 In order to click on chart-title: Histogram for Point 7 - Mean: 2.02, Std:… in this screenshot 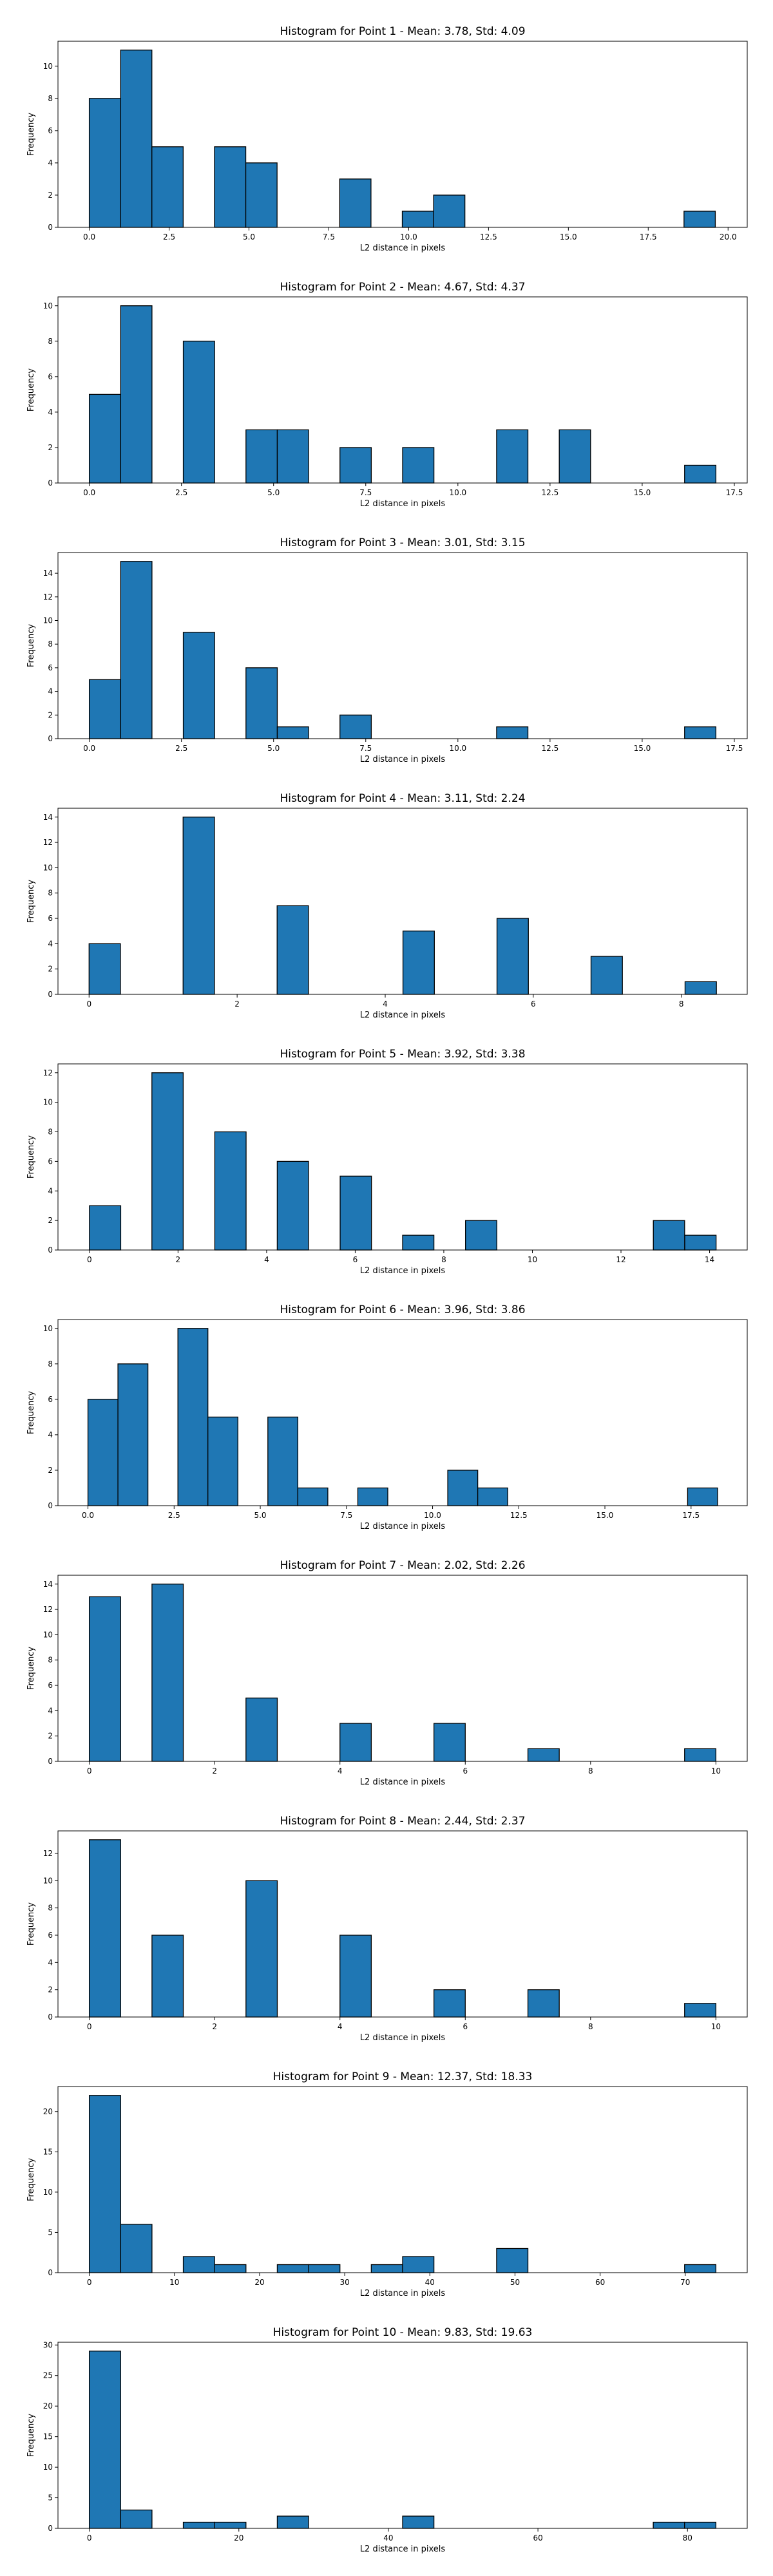, I will do `click(402, 1566)`.